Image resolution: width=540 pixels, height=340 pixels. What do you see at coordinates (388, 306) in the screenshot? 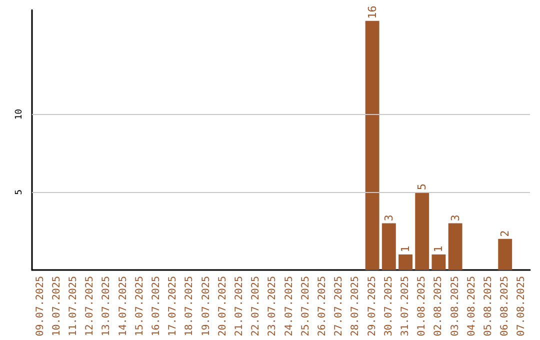
I see `x-tick-label: 30.07.2025` at bounding box center [388, 306].